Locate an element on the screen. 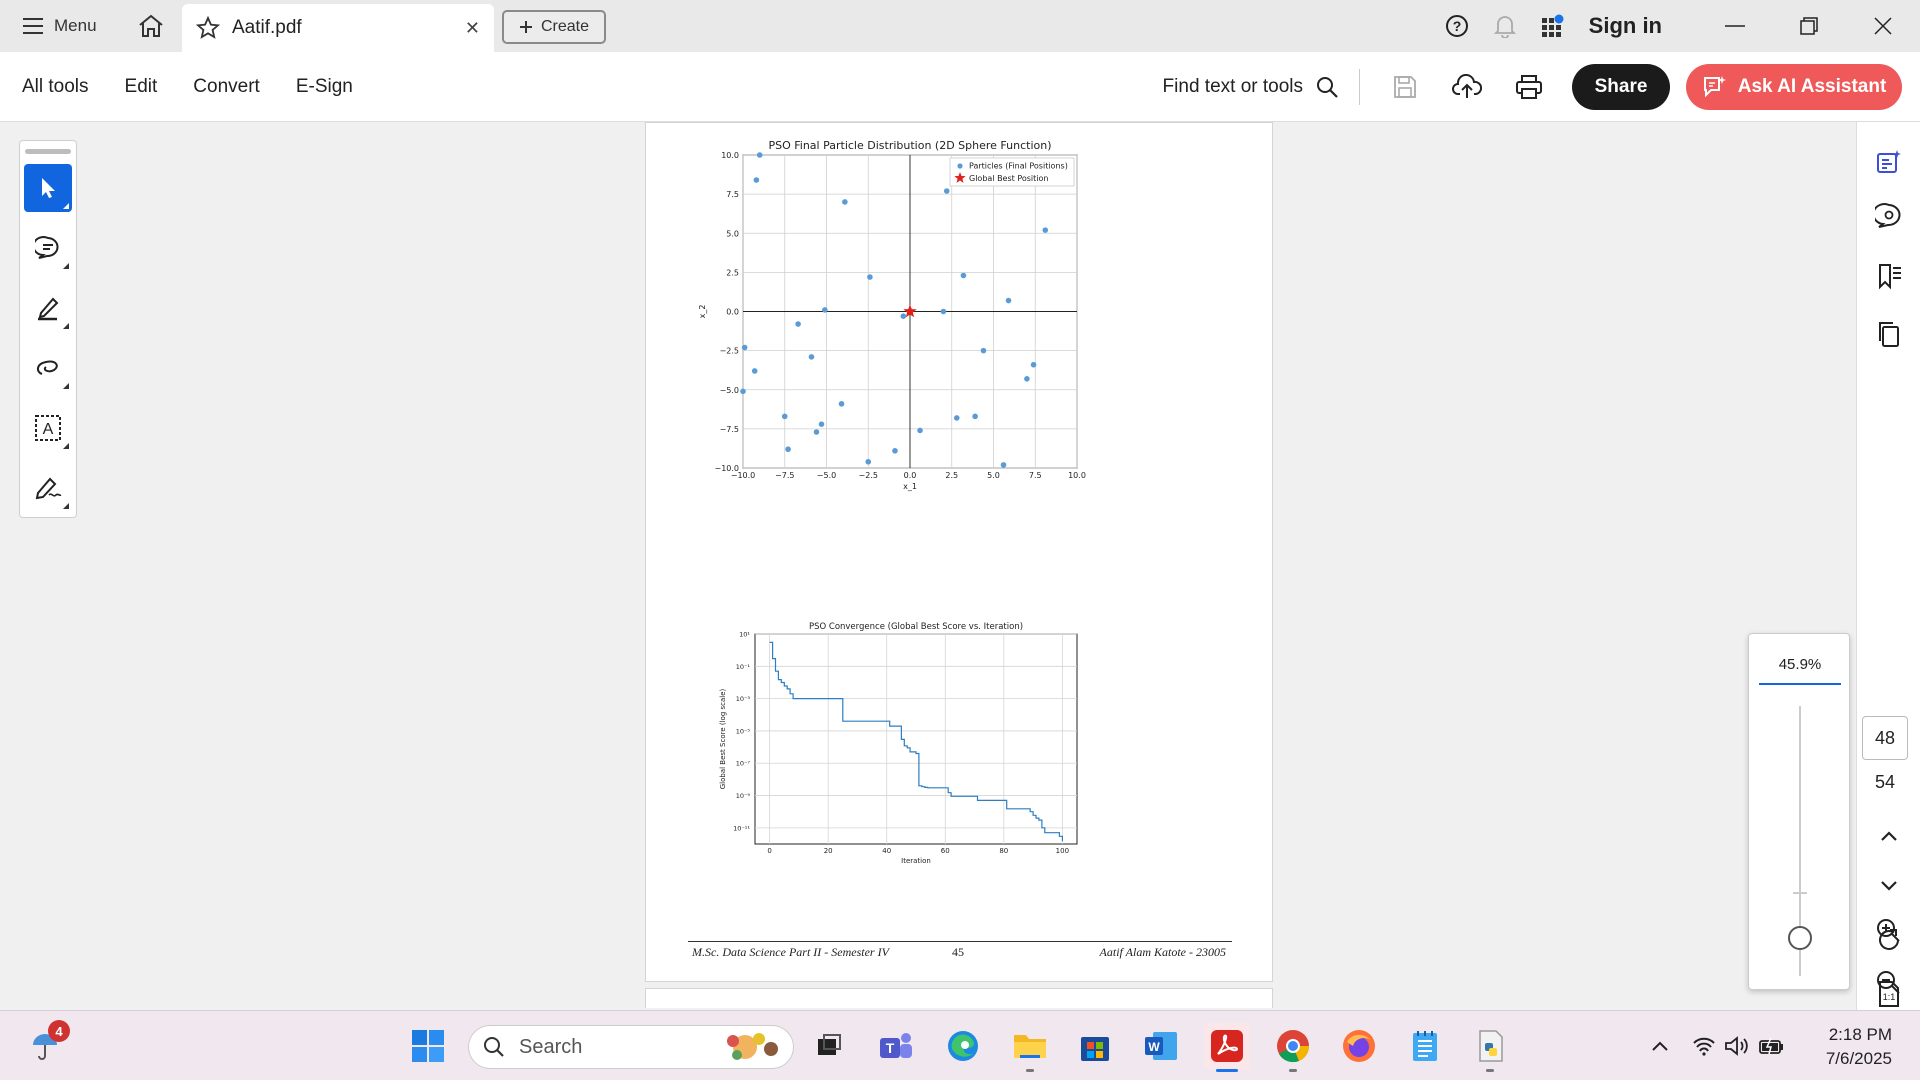  sign-in-button: Sign in is located at coordinates (1625, 25).